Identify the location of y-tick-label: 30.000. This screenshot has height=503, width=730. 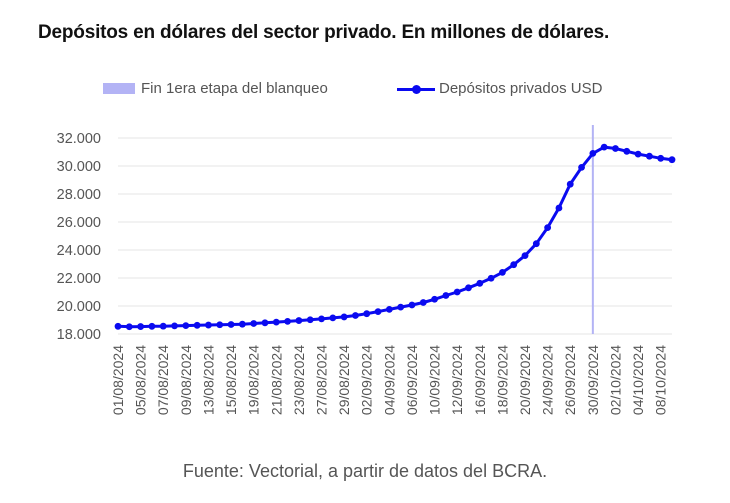
(79, 167).